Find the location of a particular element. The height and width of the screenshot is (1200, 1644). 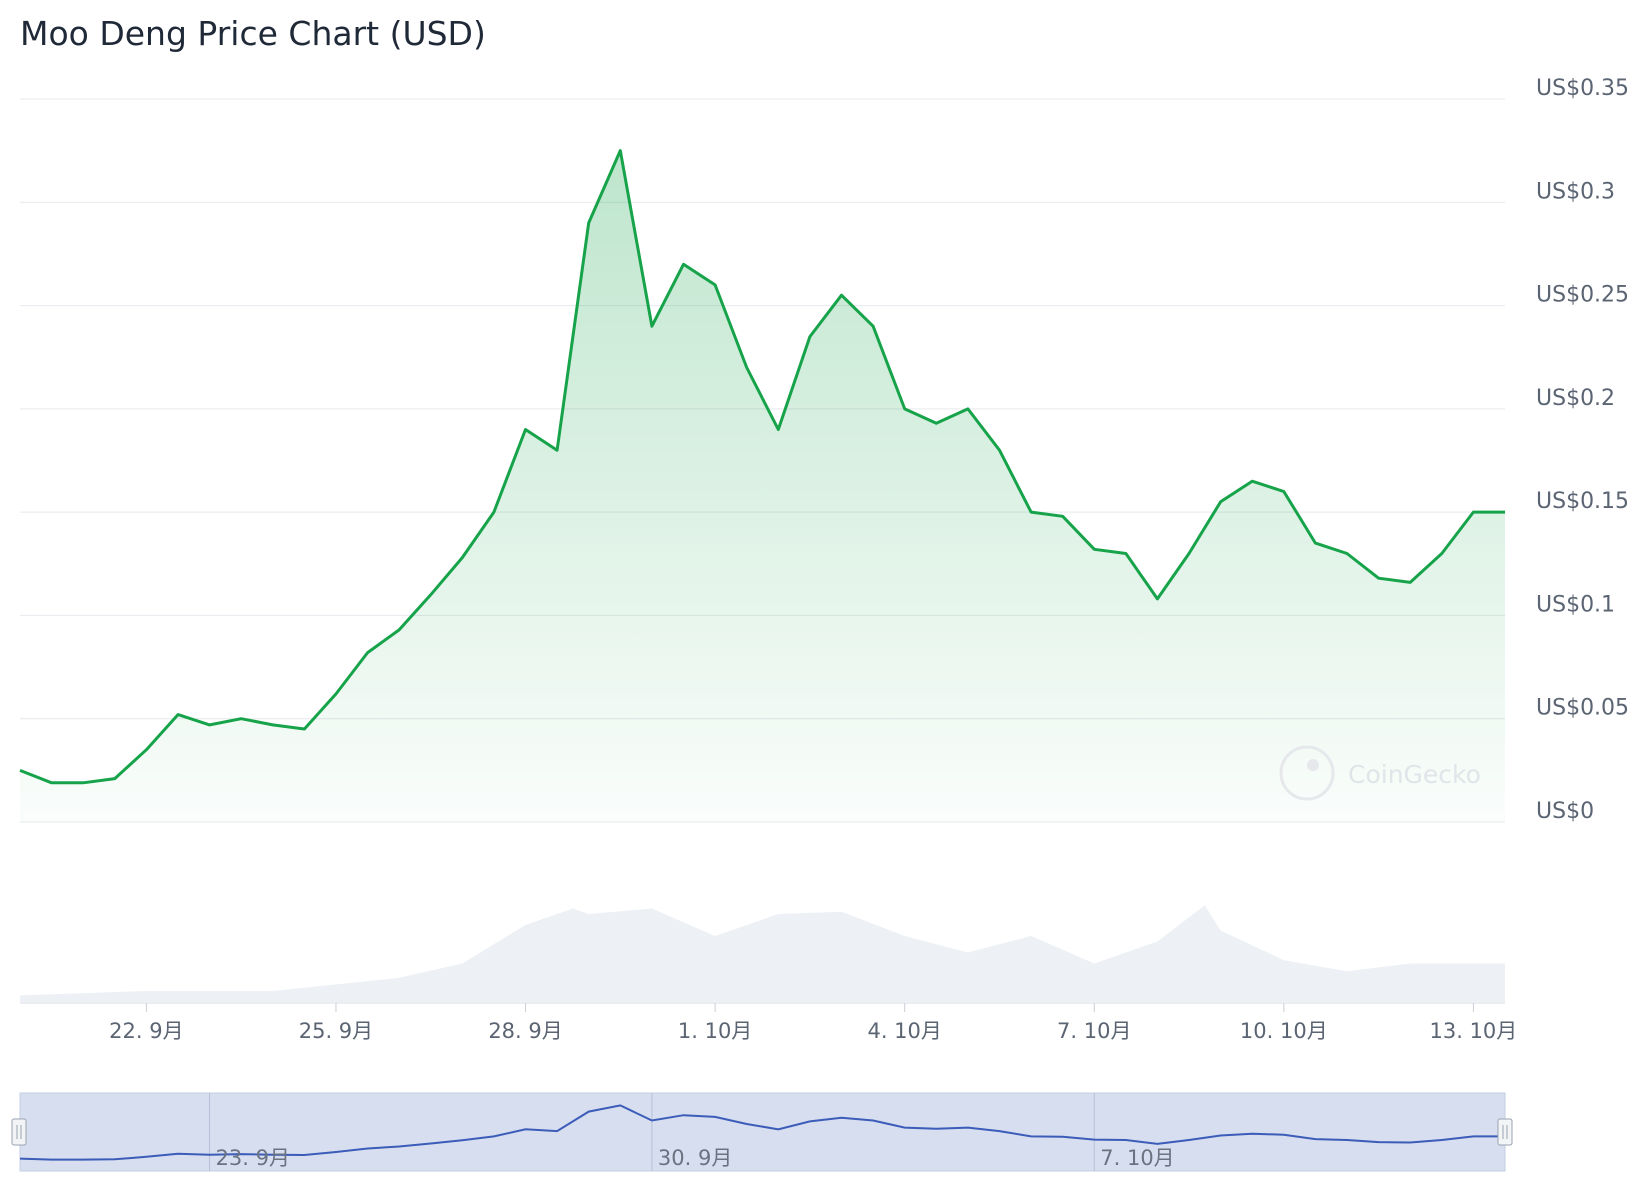

y-tick-label: US$0.3 is located at coordinates (1575, 191).